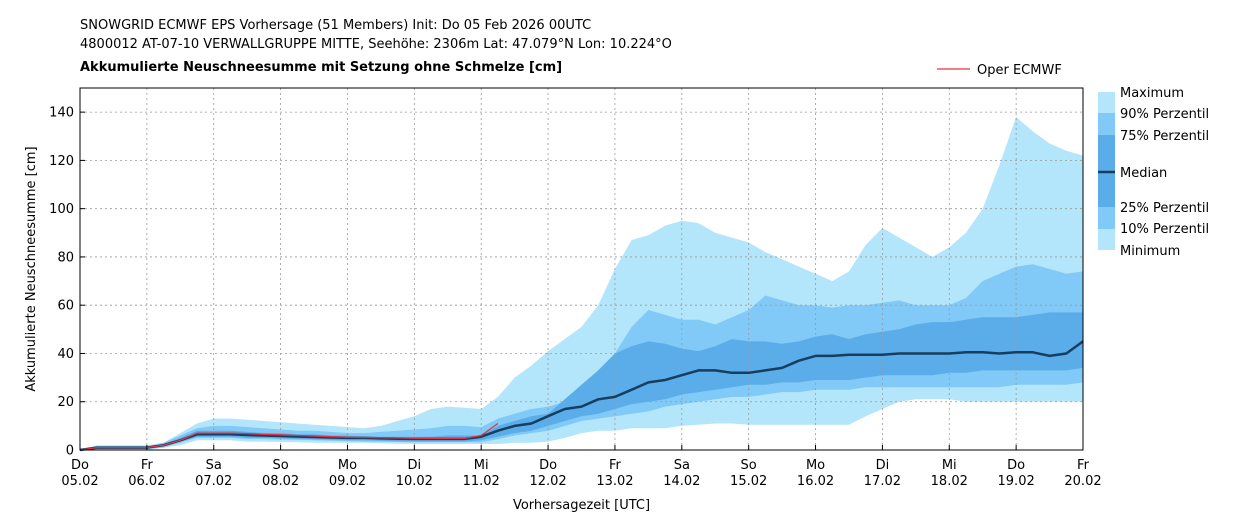 The width and height of the screenshot is (1239, 525). What do you see at coordinates (65, 306) in the screenshot?
I see `y-tick-label: 60` at bounding box center [65, 306].